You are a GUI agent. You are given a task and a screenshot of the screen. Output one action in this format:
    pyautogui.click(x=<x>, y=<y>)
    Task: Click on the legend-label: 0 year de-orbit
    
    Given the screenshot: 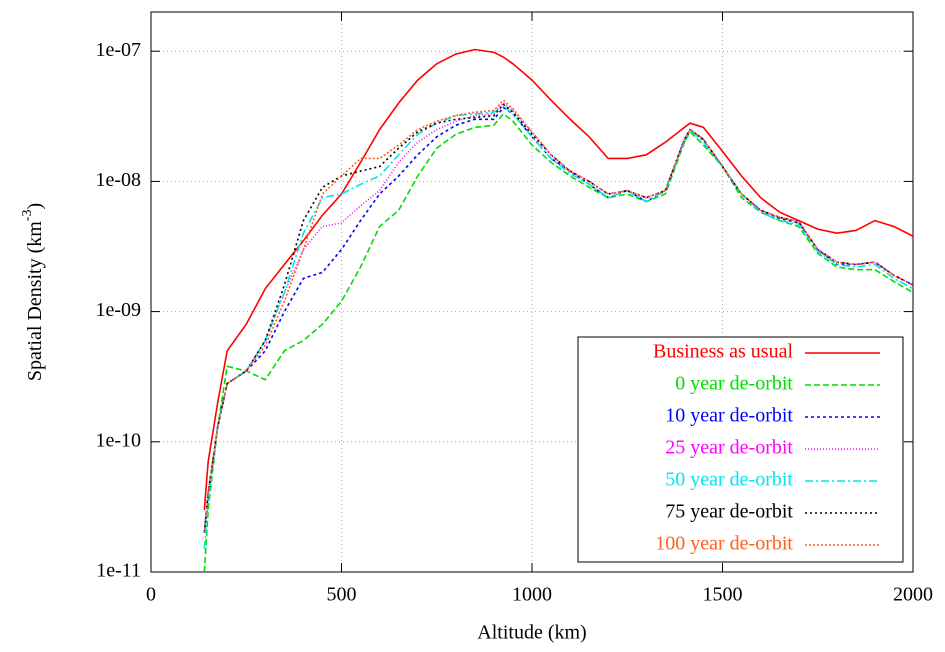 What is the action you would take?
    pyautogui.click(x=734, y=384)
    